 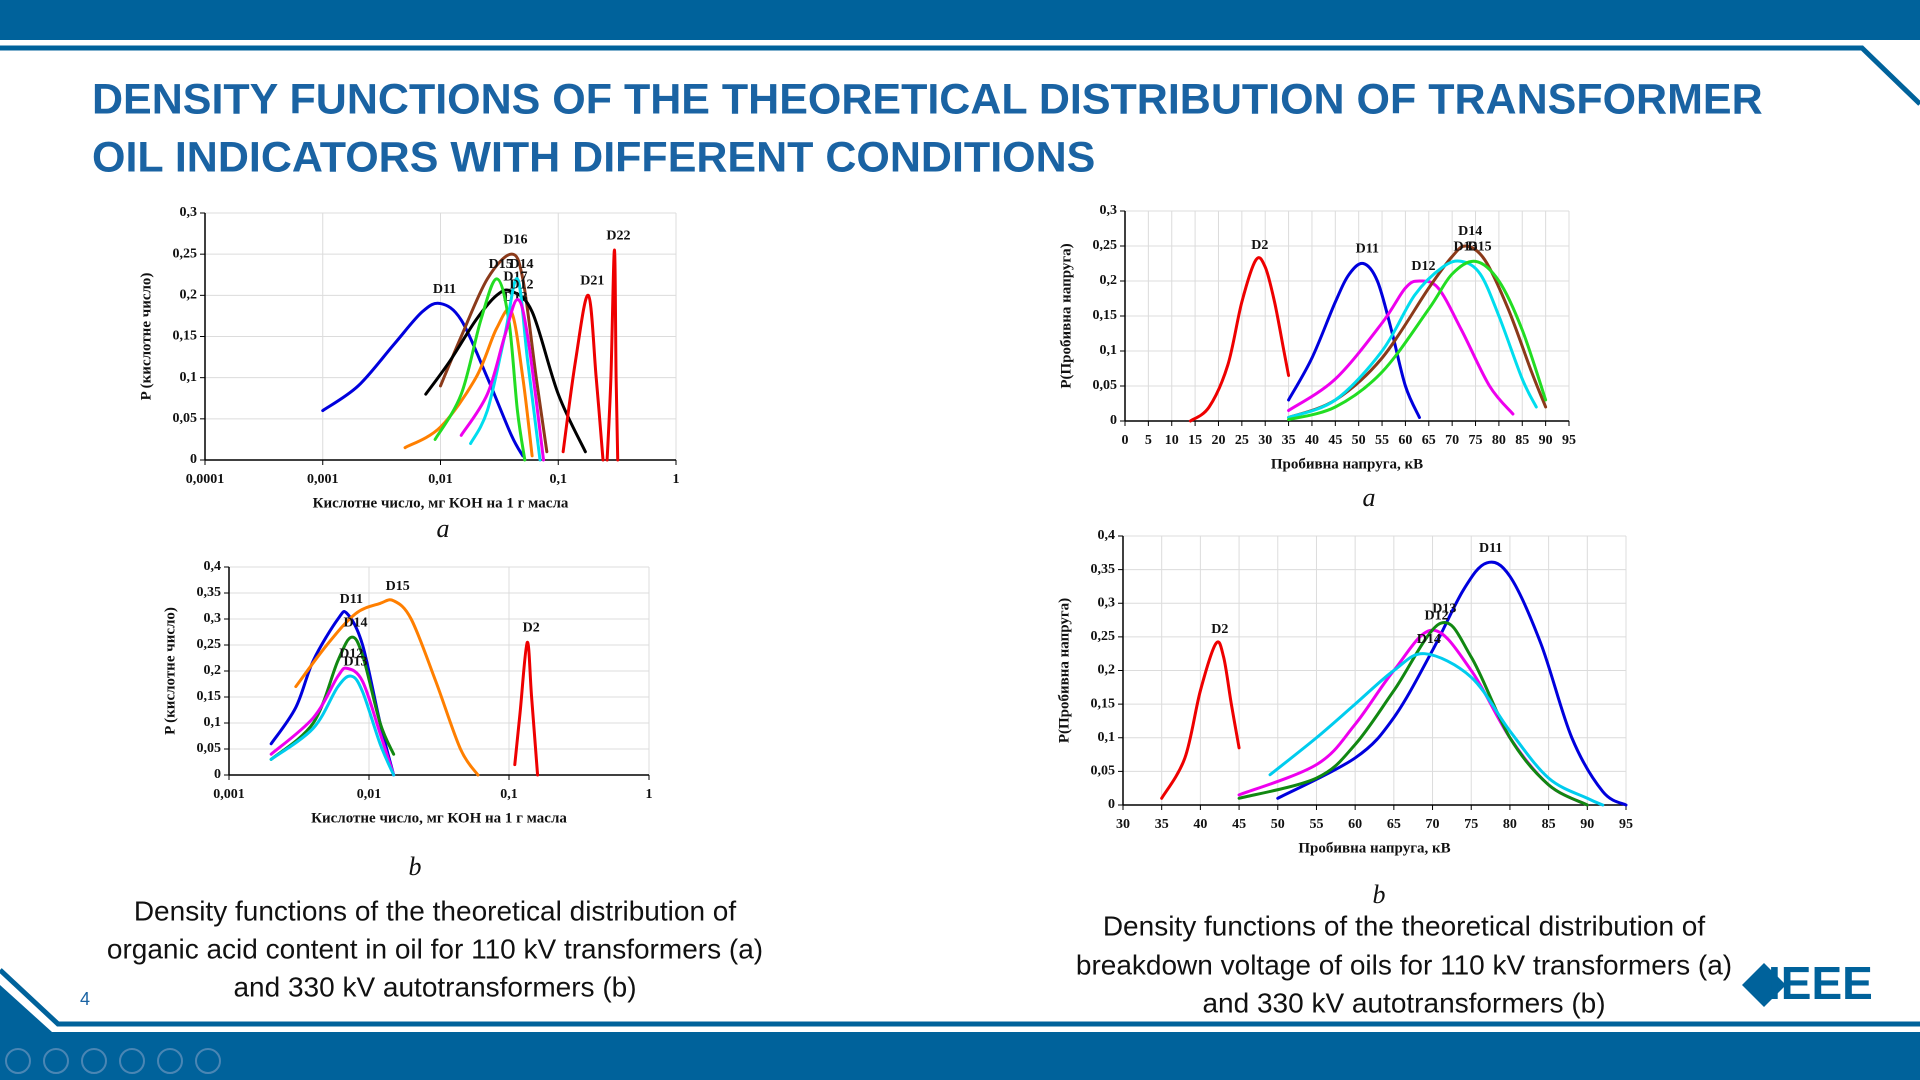 I want to click on logo-text: IEEE, so click(x=1820, y=983).